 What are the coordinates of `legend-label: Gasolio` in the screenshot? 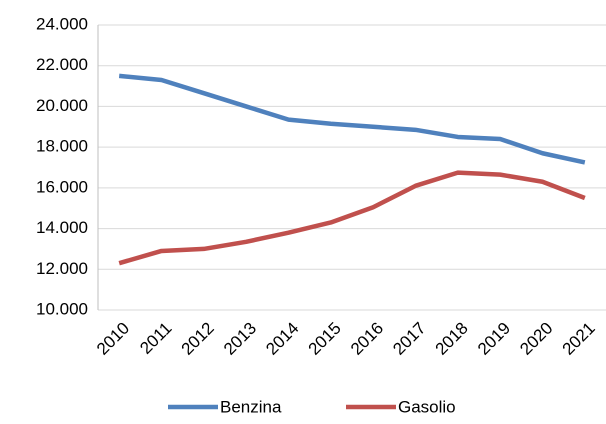 It's located at (427, 406).